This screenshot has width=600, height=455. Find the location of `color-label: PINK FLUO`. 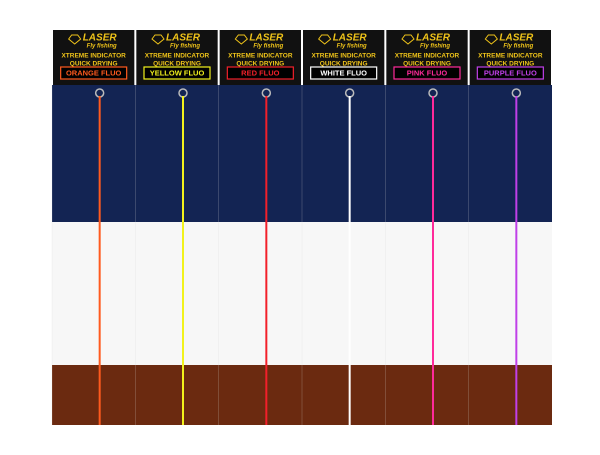

color-label: PINK FLUO is located at coordinates (427, 72).